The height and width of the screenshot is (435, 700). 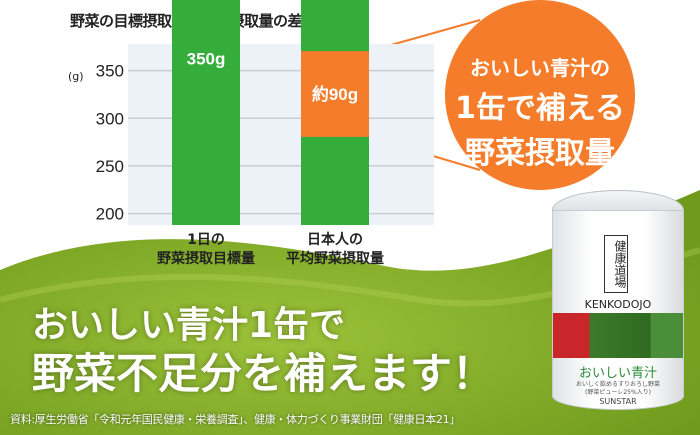 I want to click on y-tick-label: 350, so click(x=110, y=71).